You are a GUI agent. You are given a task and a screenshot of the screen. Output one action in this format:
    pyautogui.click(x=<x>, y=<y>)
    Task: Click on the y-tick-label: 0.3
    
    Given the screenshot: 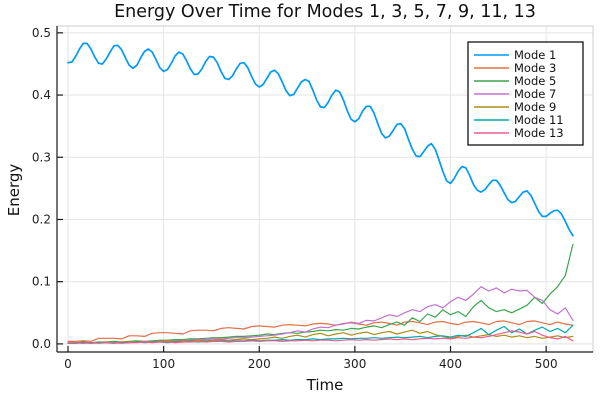 What is the action you would take?
    pyautogui.click(x=41, y=157)
    